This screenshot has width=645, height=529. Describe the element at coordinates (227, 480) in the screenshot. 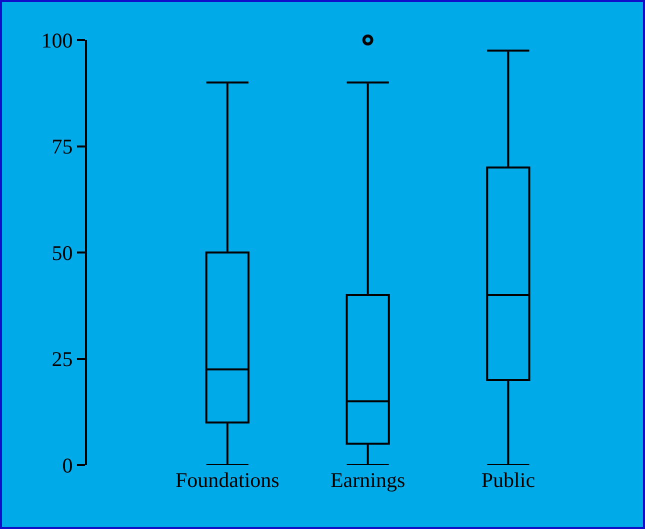

I see `x-tick-label: Foundations` at that location.